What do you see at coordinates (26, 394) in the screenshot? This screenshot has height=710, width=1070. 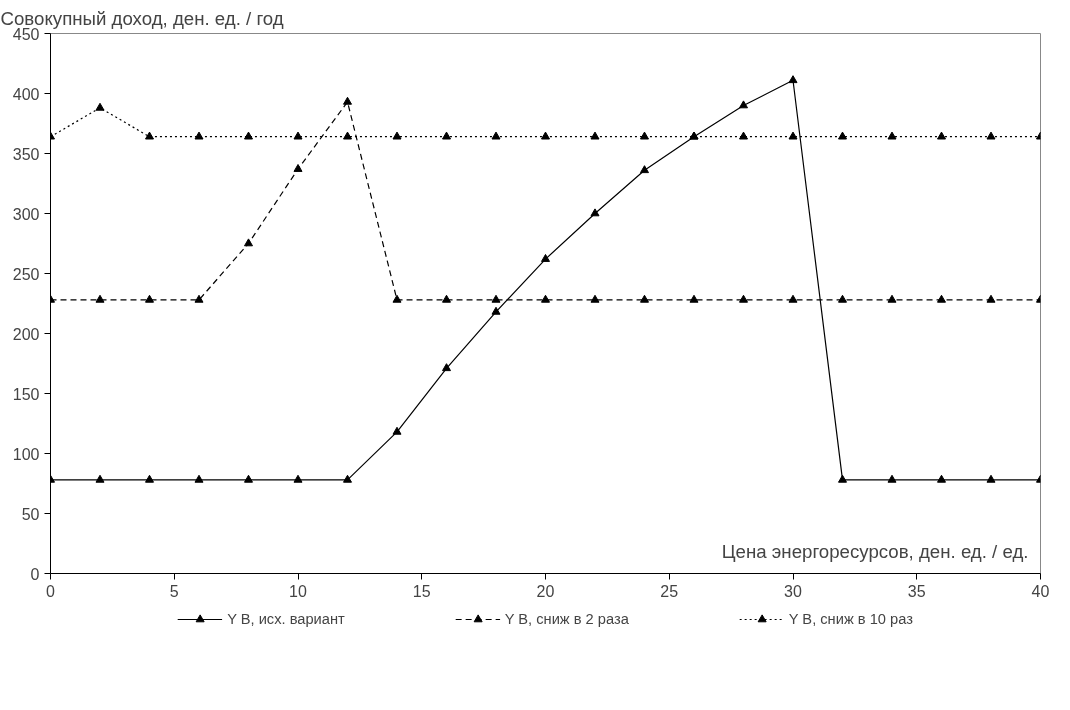 I see `y-tick-label: 150` at bounding box center [26, 394].